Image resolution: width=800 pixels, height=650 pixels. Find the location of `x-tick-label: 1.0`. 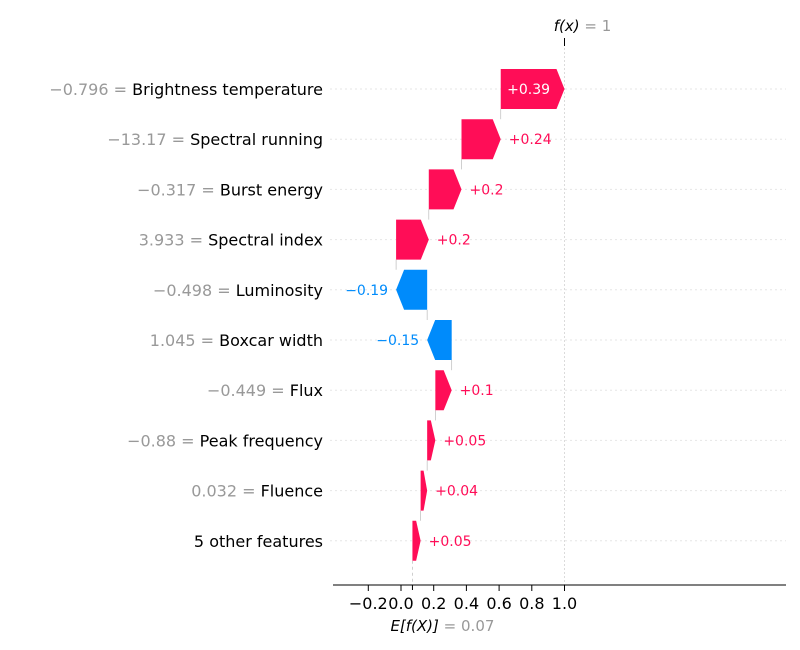

x-tick-label: 1.0 is located at coordinates (564, 603).